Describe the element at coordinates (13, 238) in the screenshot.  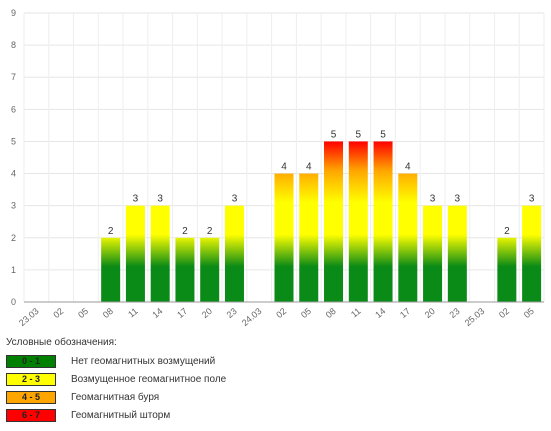
I see `y-tick-label: 2` at that location.